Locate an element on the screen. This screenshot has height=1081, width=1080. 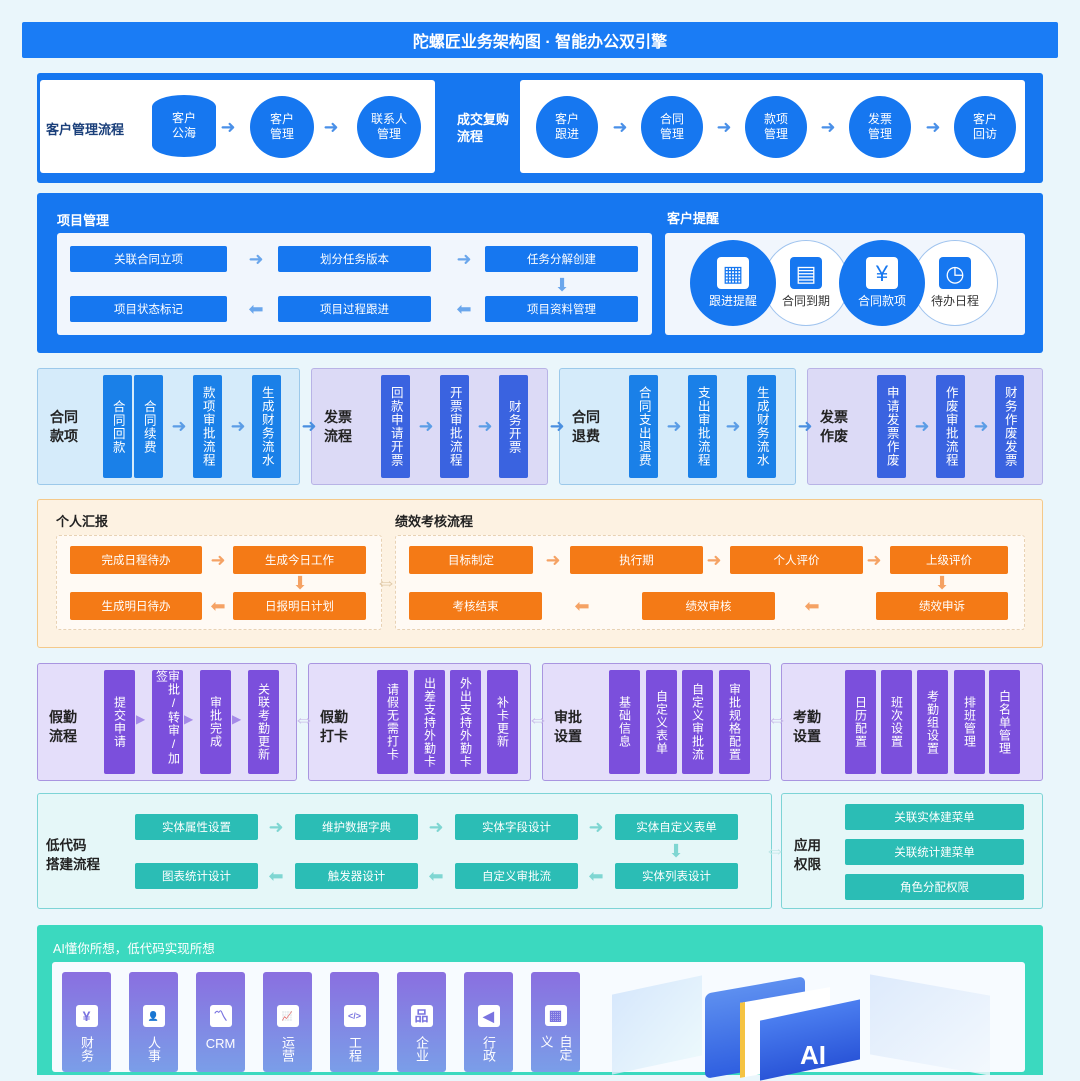
finance-group-label: 发票 流程 is located at coordinates (338, 426).